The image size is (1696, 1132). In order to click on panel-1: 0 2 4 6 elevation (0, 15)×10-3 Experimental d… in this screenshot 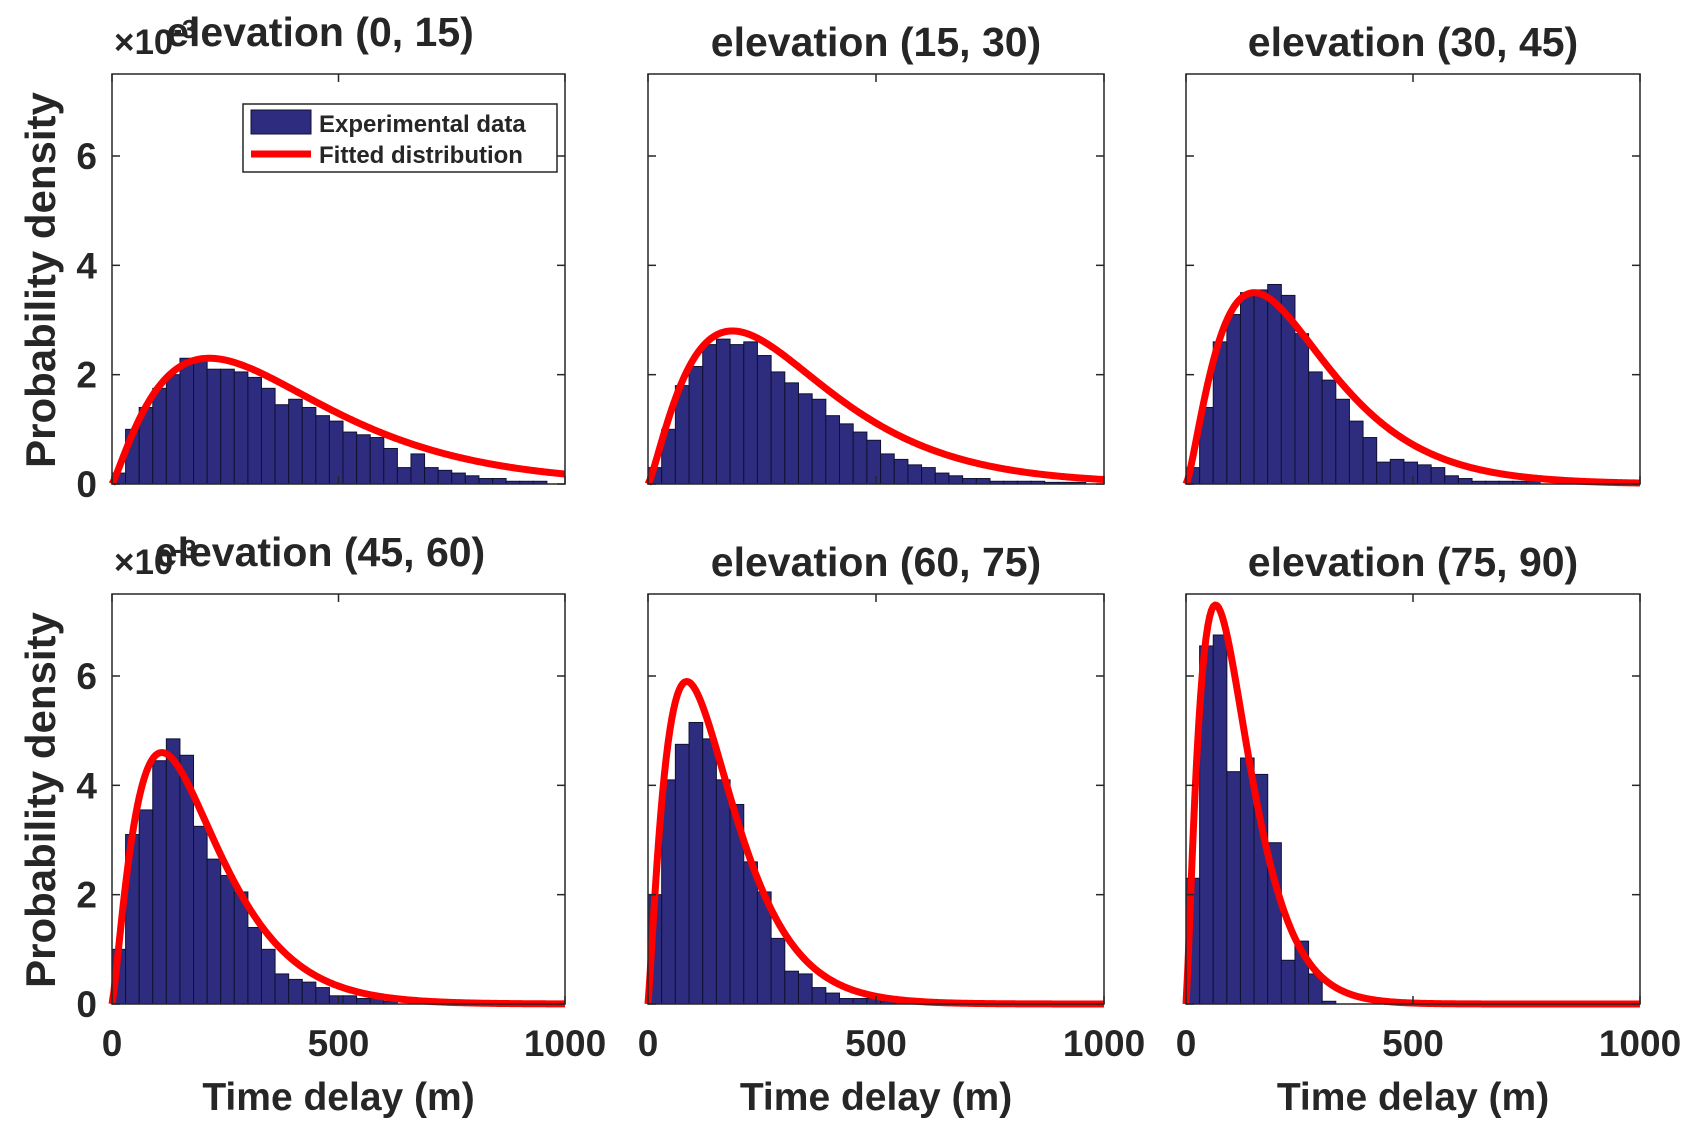, I will do `click(321, 257)`.